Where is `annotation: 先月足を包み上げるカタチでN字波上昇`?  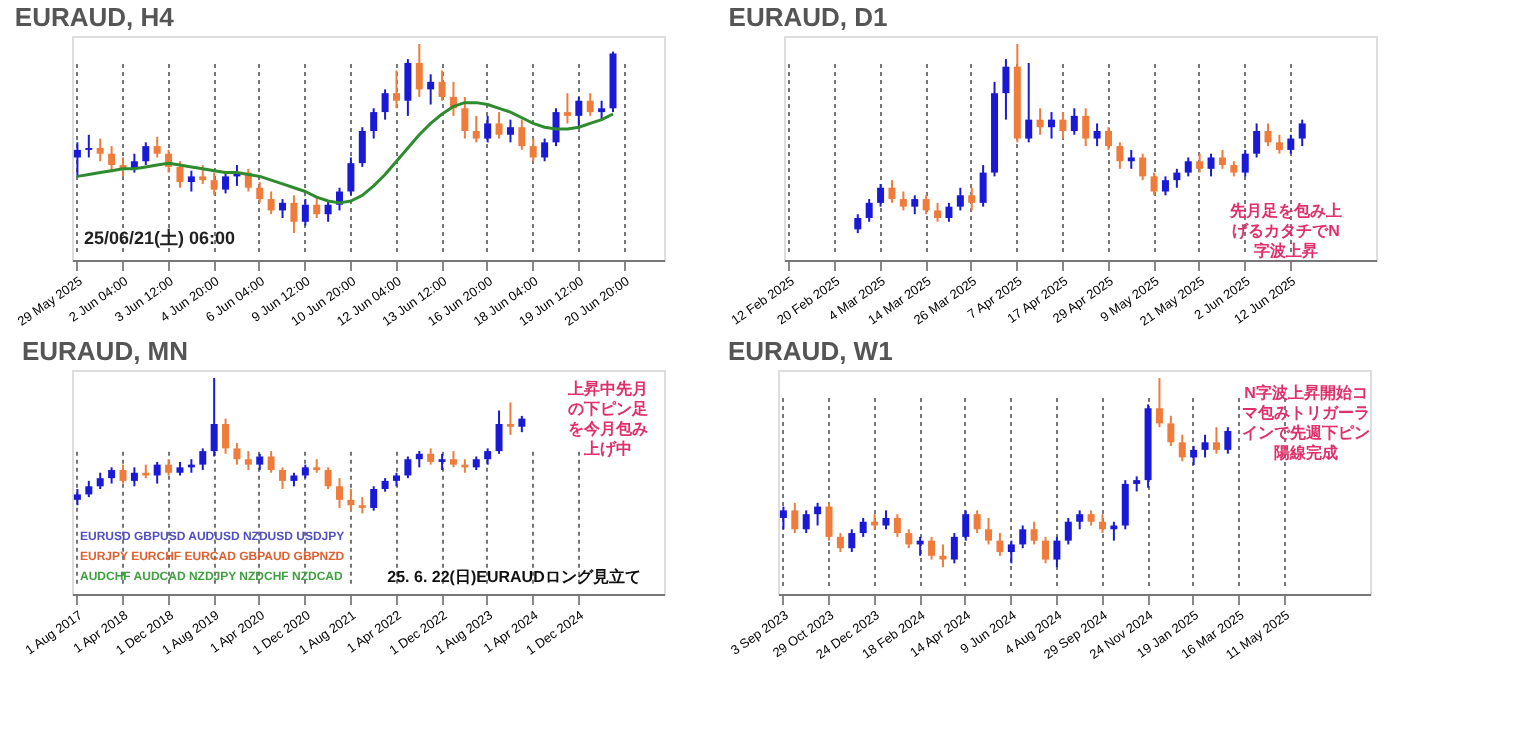
annotation: 先月足を包み上げるカタチでN字波上昇 is located at coordinates (1285, 231).